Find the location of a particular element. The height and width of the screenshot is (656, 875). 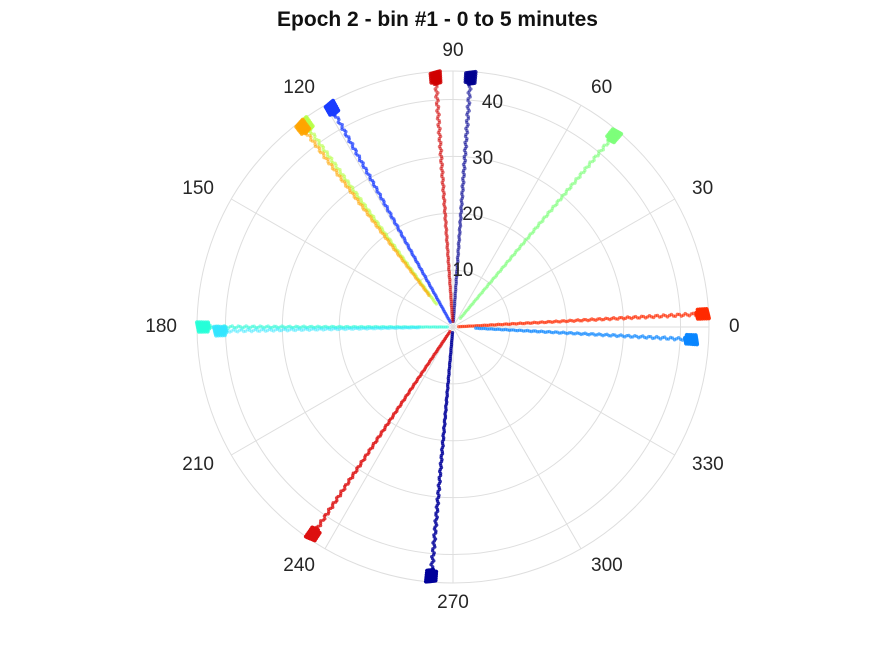

angle-tick-label: 300 is located at coordinates (607, 565).